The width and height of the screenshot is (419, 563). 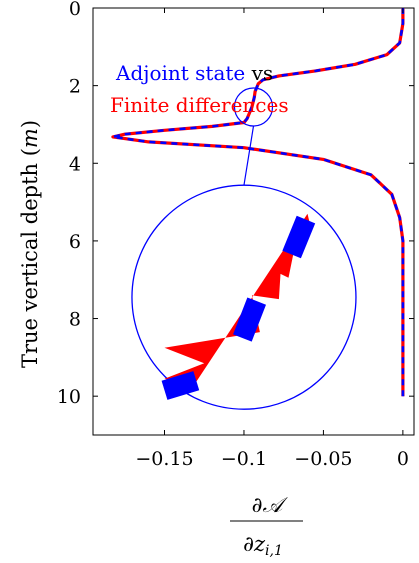 What do you see at coordinates (164, 459) in the screenshot?
I see `x-tick-label: −0.15` at bounding box center [164, 459].